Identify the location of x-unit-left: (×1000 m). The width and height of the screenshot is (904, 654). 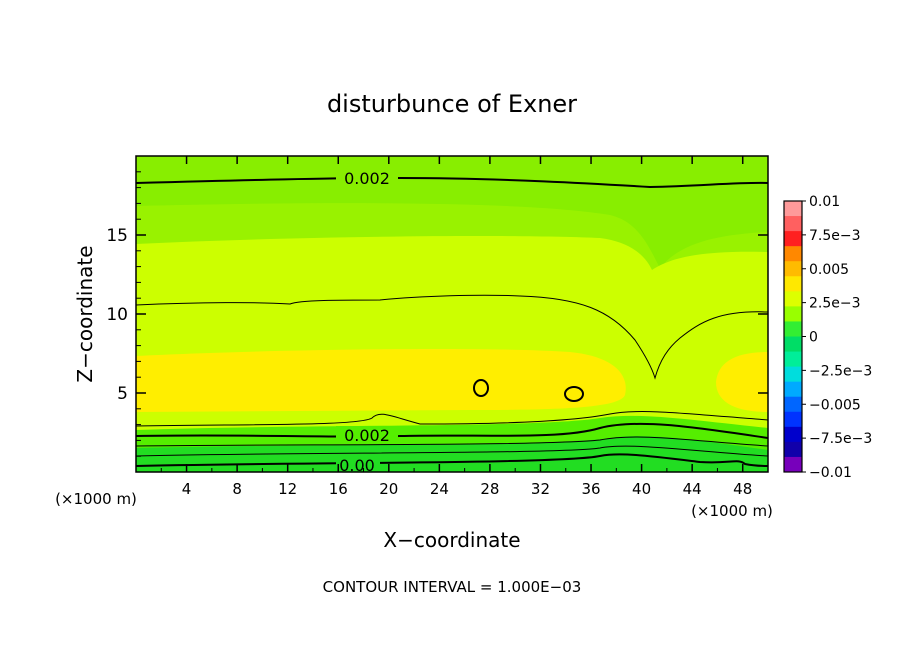
(96, 499).